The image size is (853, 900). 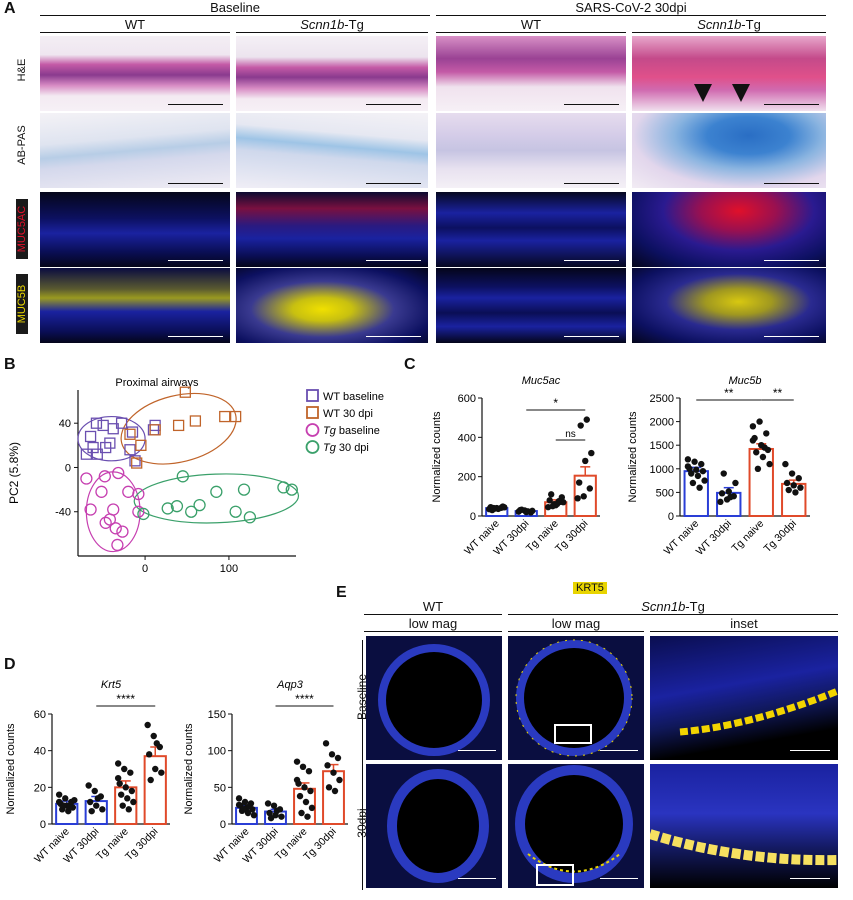 I want to click on panel-a-col-header-1: WT, so click(x=135, y=24).